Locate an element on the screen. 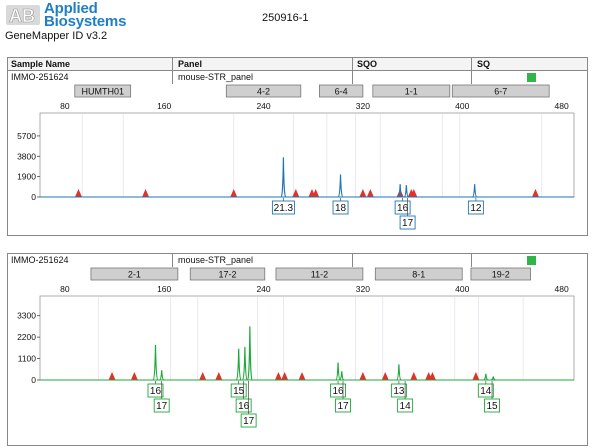 The width and height of the screenshot is (594, 448). sample-table-header: Sample Name Panel SQO SQ is located at coordinates (297, 64).